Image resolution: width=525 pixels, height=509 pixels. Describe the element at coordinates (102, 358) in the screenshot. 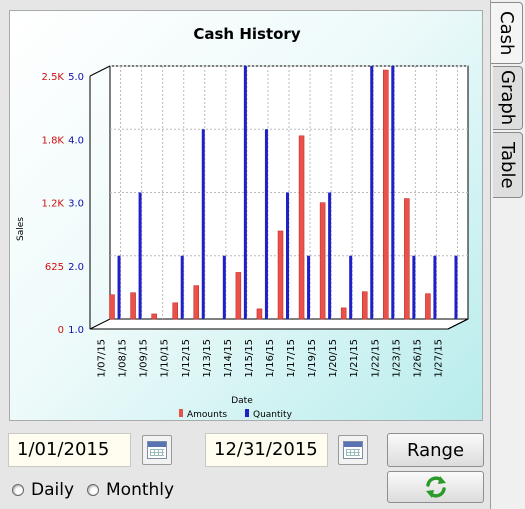

I see `x-tick-label: 1/07/15` at that location.